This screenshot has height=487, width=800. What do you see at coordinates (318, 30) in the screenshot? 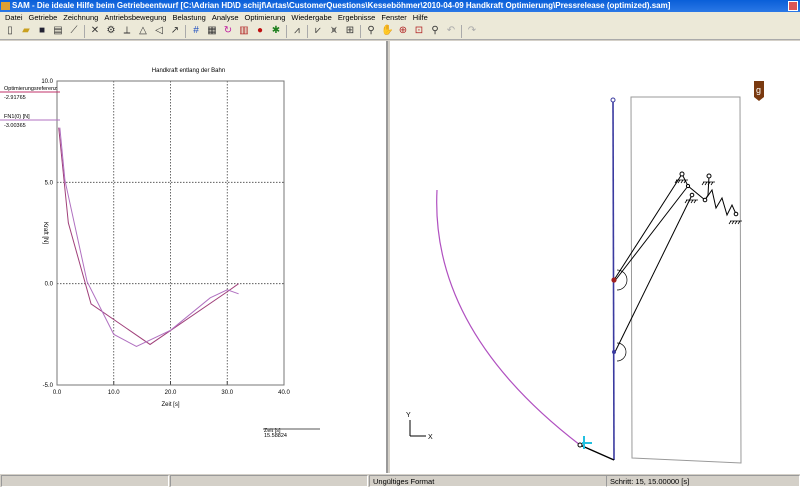
I see `graph2-icon: ⩗` at bounding box center [318, 30].